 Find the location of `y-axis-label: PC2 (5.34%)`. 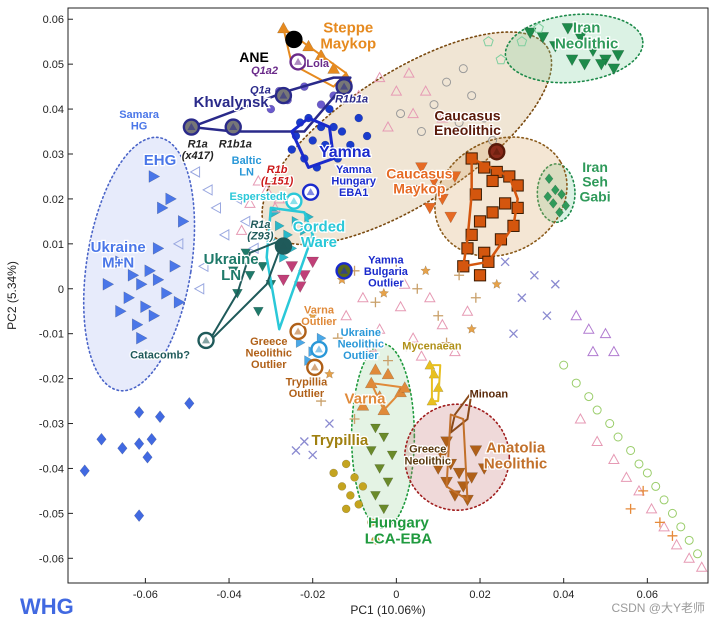

y-axis-label: PC2 (5.34%) is located at coordinates (12, 295).